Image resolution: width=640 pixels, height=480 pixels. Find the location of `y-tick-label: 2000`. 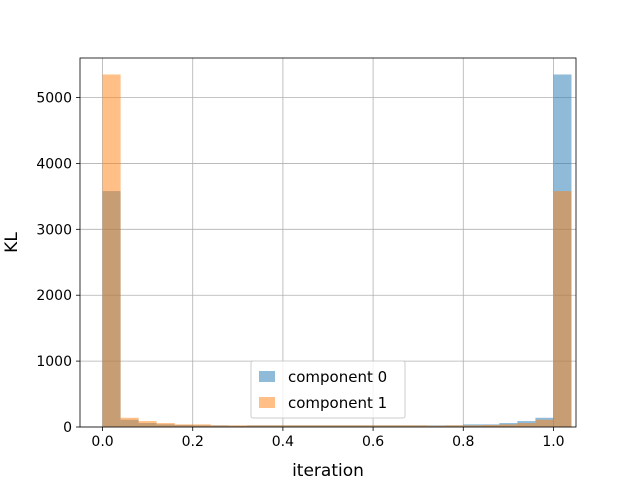

y-tick-label: 2000 is located at coordinates (54, 296).